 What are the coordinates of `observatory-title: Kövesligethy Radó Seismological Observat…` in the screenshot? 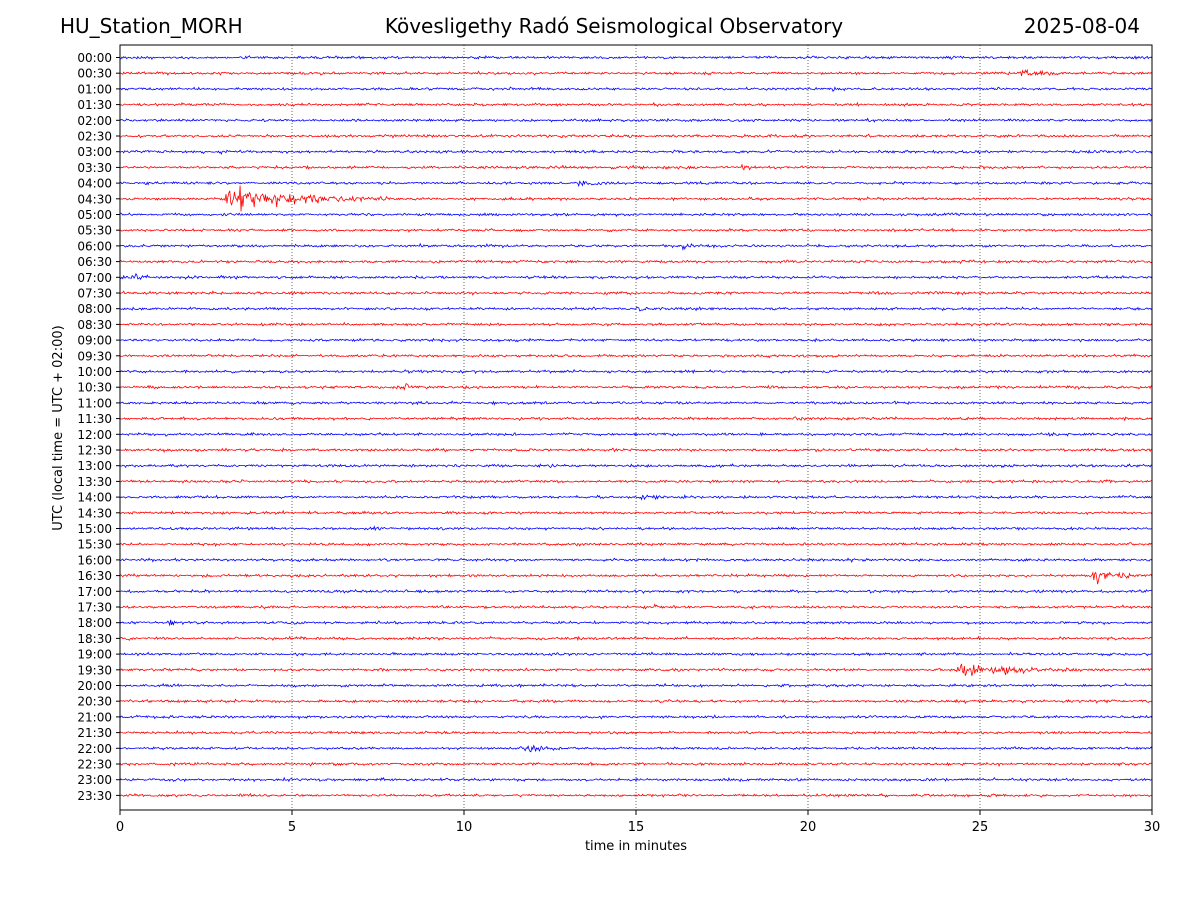 It's located at (614, 26).